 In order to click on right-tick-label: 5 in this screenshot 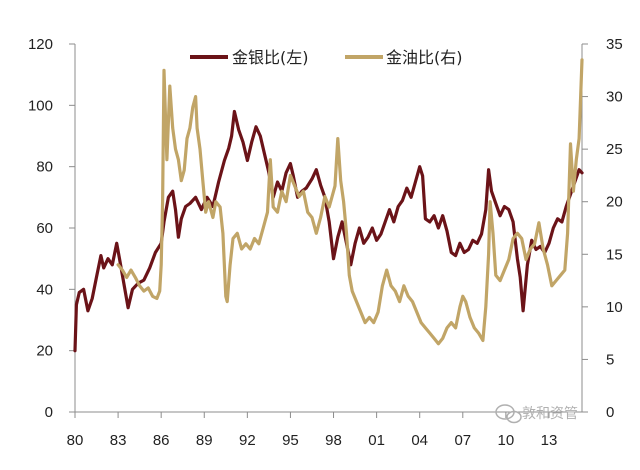, I will do `click(610, 359)`.